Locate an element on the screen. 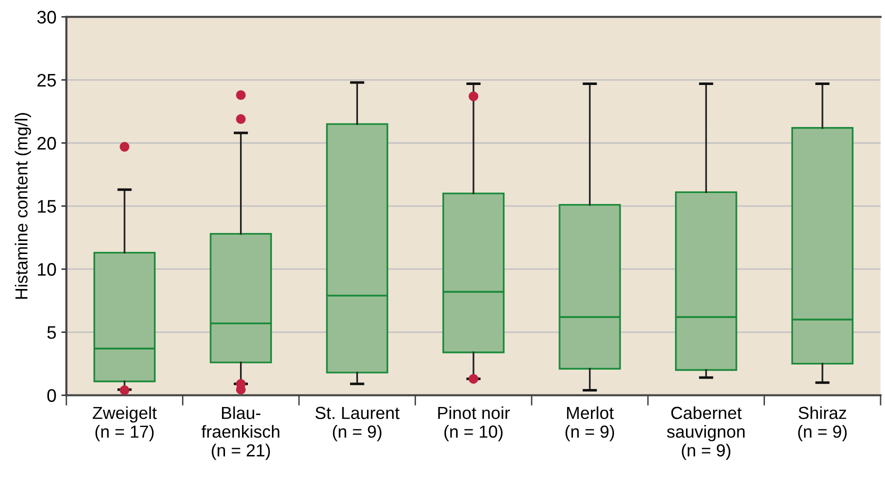 The image size is (885, 482). y-tick-label: 0 is located at coordinates (51, 395).